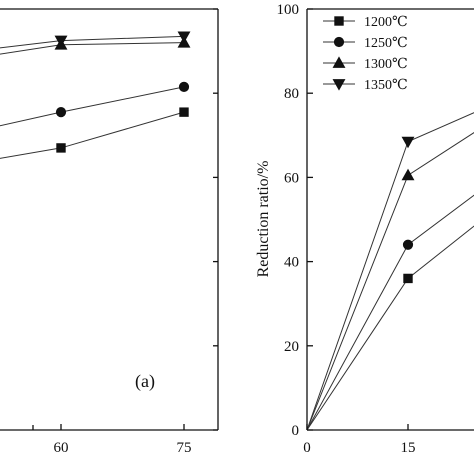 Image resolution: width=474 pixels, height=474 pixels. I want to click on panel-b-y-tick-label: 60, so click(291, 178).